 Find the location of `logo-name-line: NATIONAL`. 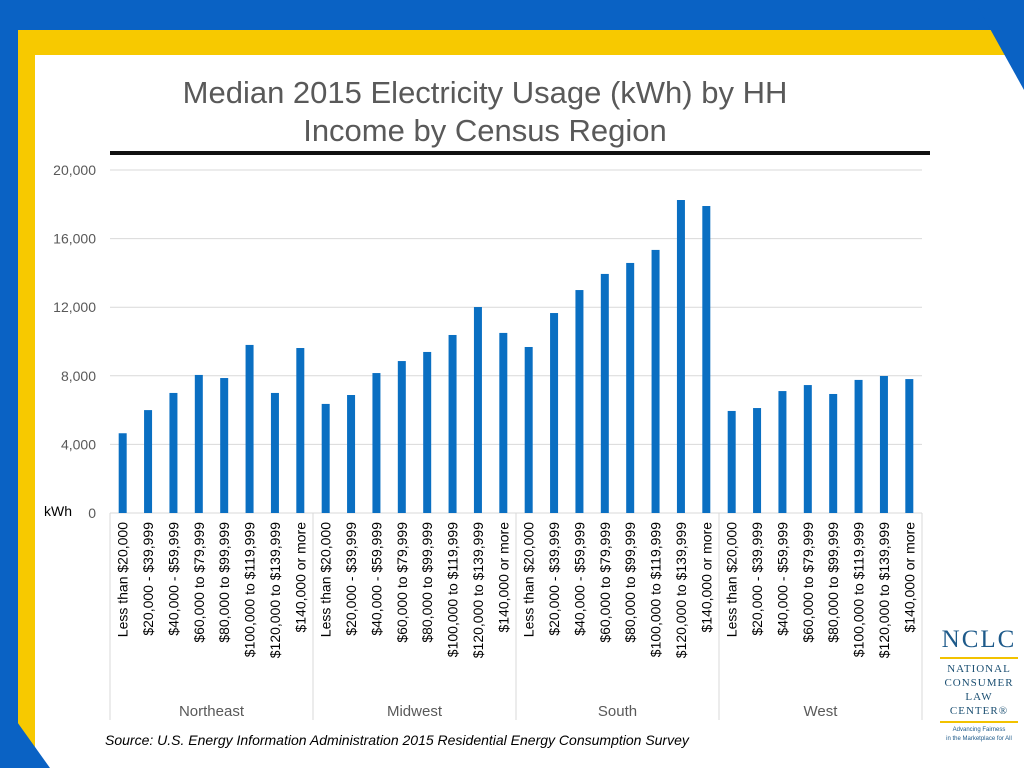

logo-name-line: NATIONAL is located at coordinates (979, 669).